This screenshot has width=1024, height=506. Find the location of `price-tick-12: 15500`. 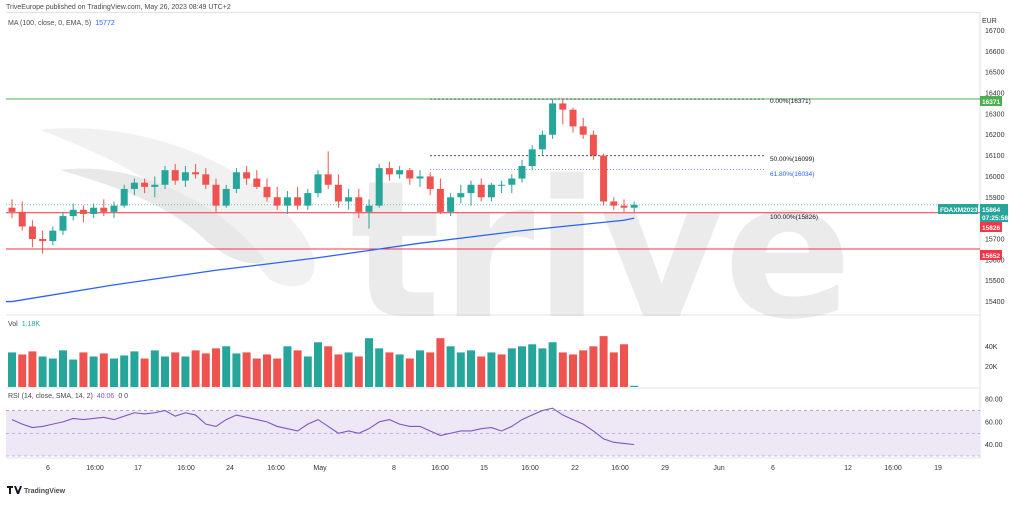

price-tick-12: 15500 is located at coordinates (995, 281).